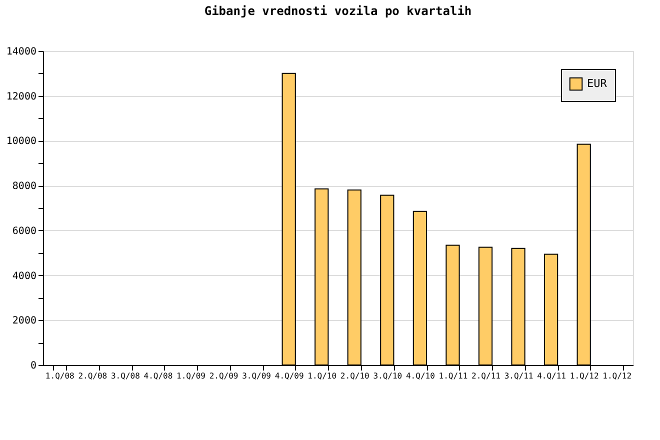  I want to click on y-tick-label: 12000, so click(21, 96).